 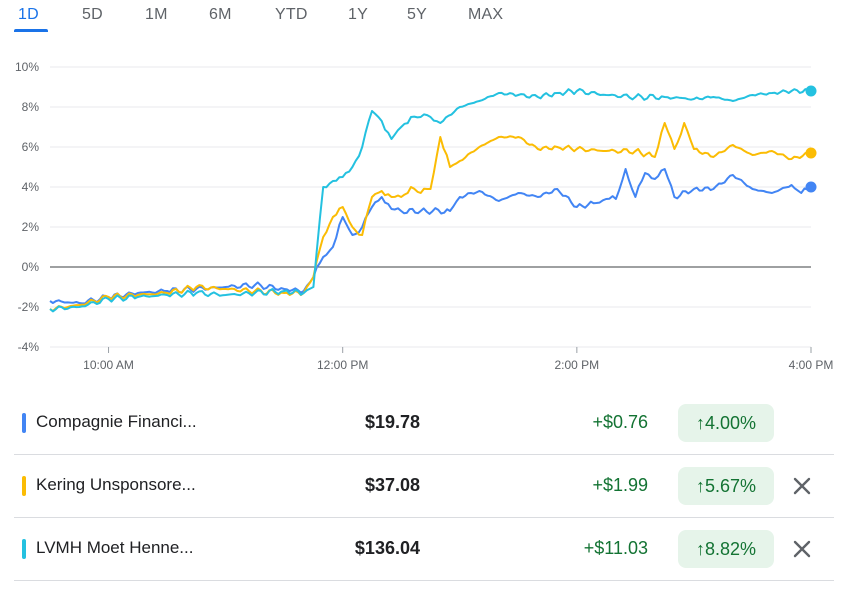 I want to click on stock-price: $37.08, so click(x=392, y=485).